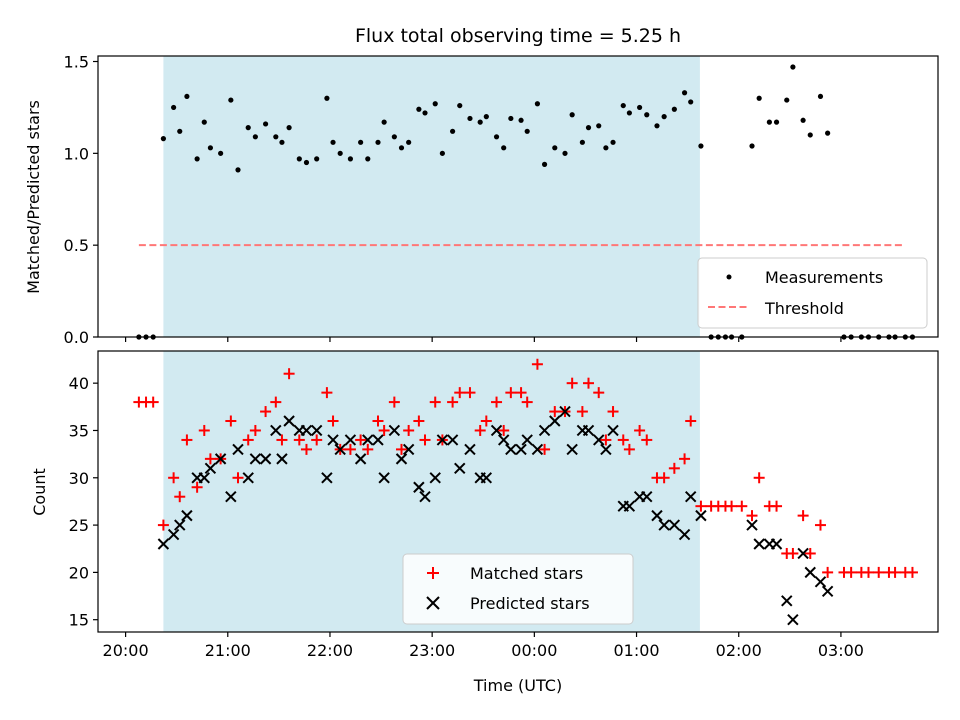  What do you see at coordinates (79, 383) in the screenshot?
I see `count-y-tick-label: 40` at bounding box center [79, 383].